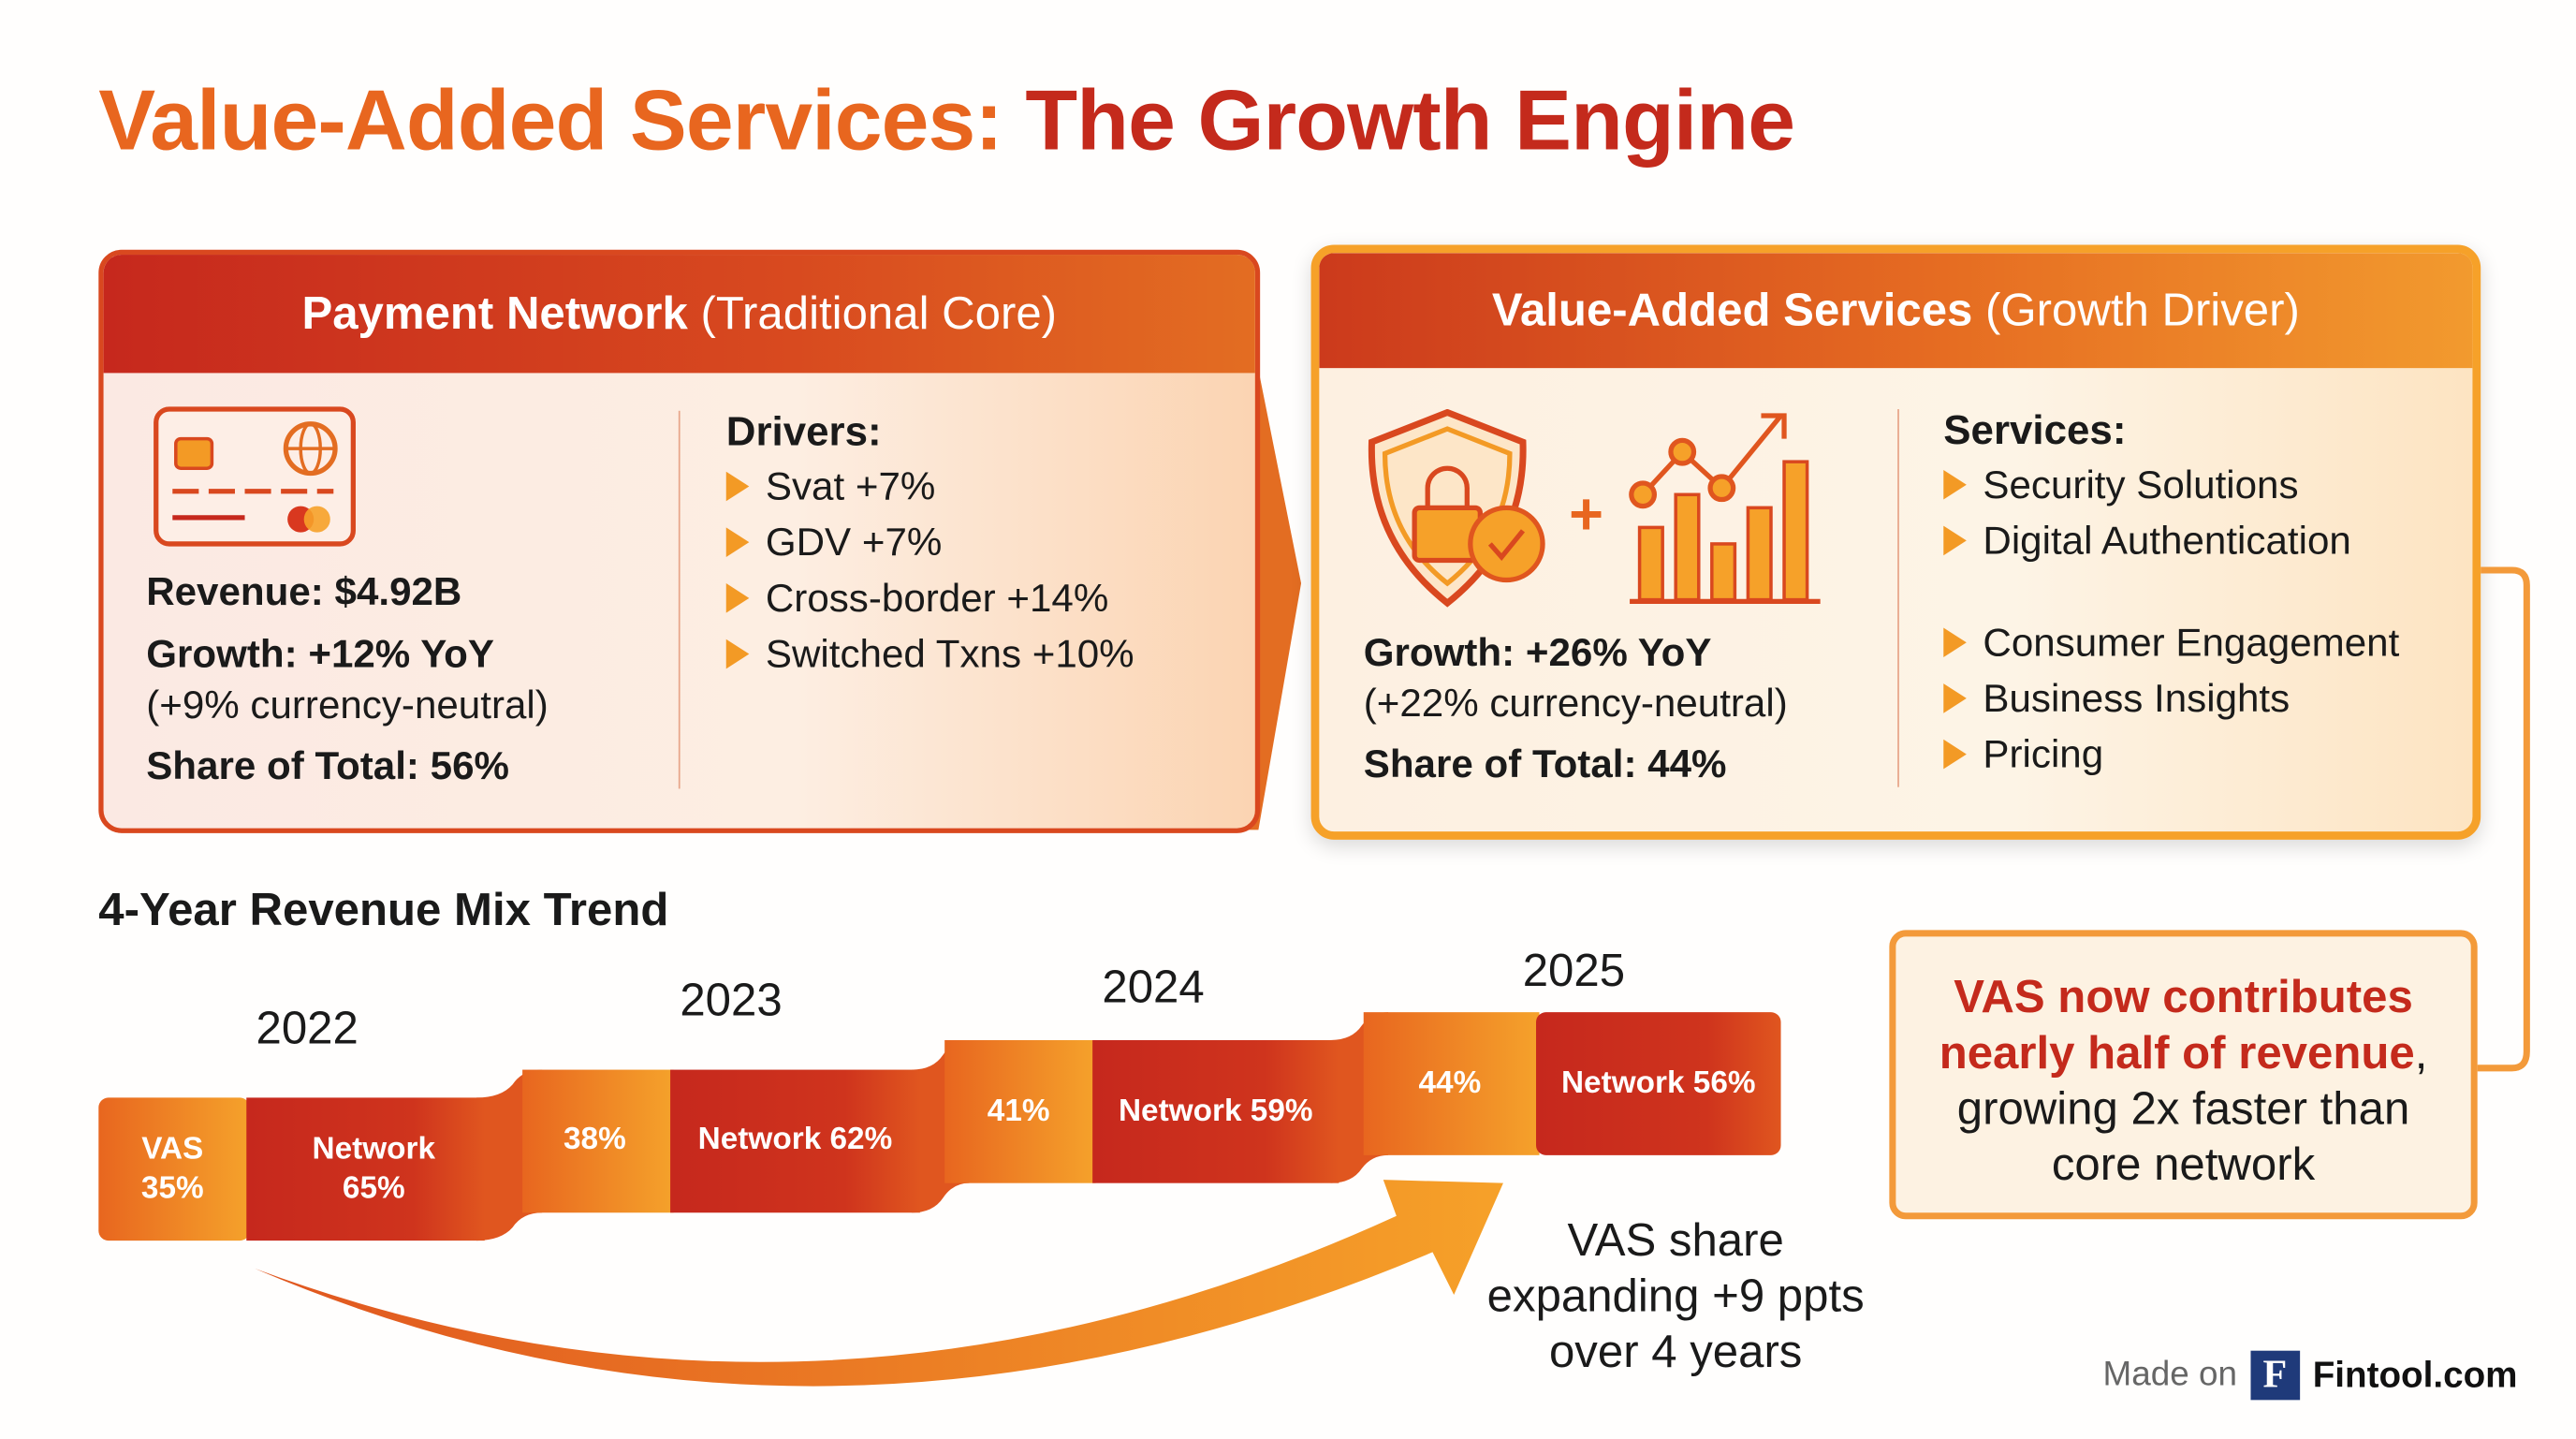  Describe the element at coordinates (679, 314) in the screenshot. I see `payment-network-header: Payment Network (Traditional Core)` at that location.